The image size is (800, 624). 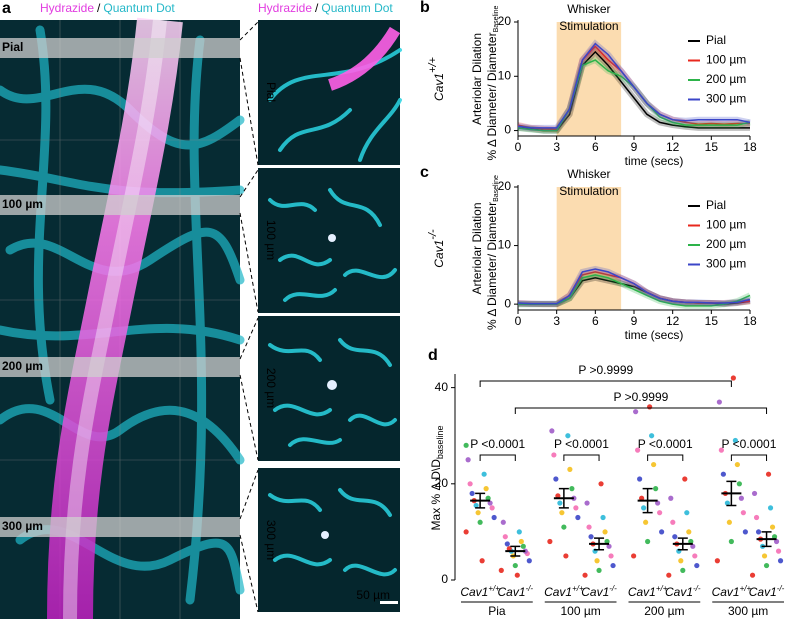 What do you see at coordinates (641, 397) in the screenshot?
I see `comparison-label: P >0.9999` at bounding box center [641, 397].